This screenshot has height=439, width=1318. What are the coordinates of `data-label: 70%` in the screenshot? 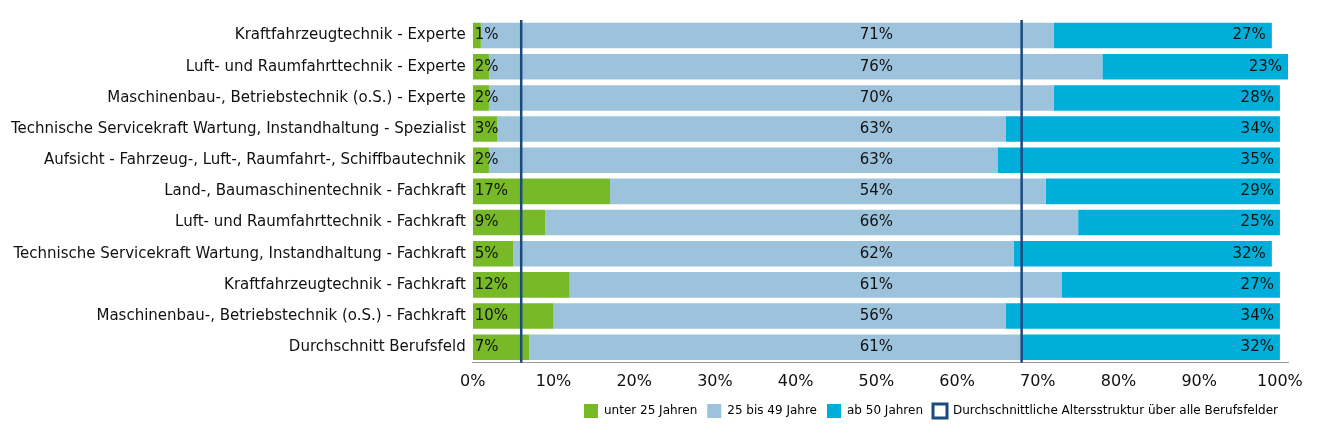 It's located at (876, 96).